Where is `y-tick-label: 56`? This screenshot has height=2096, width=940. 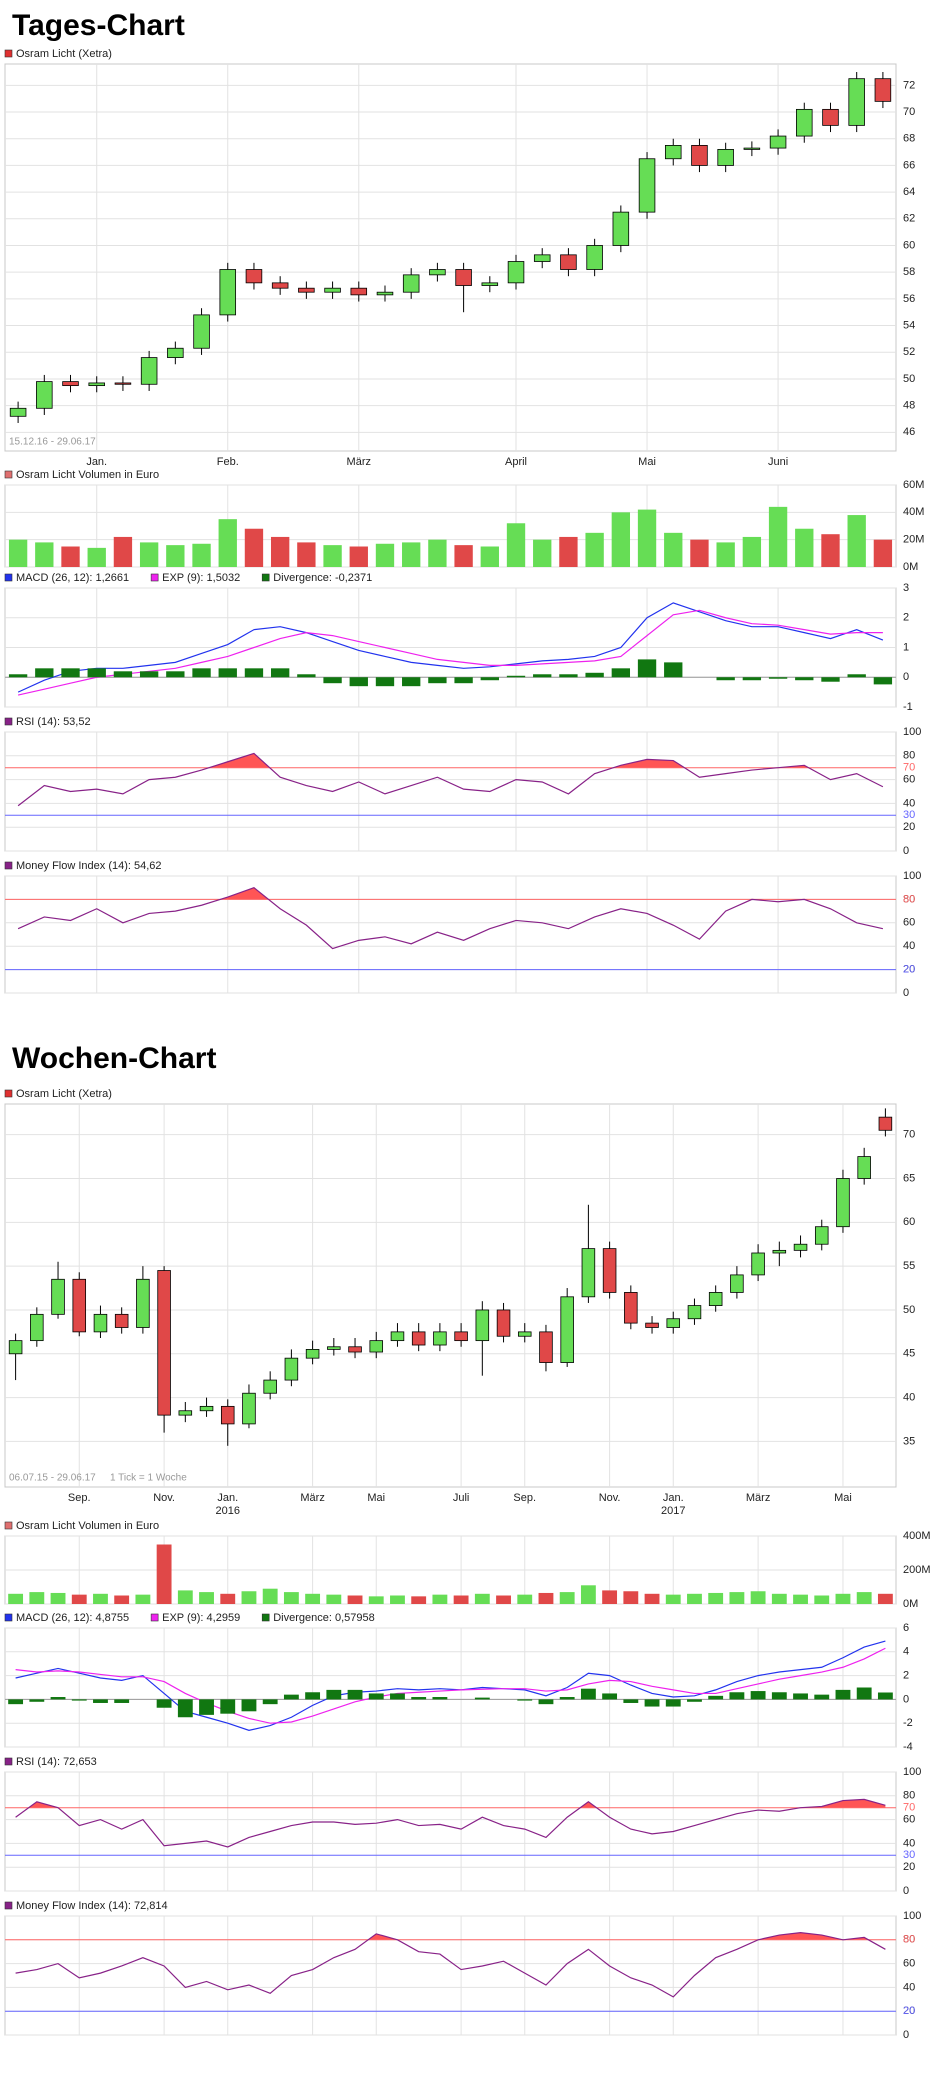
y-tick-label: 56 is located at coordinates (909, 299).